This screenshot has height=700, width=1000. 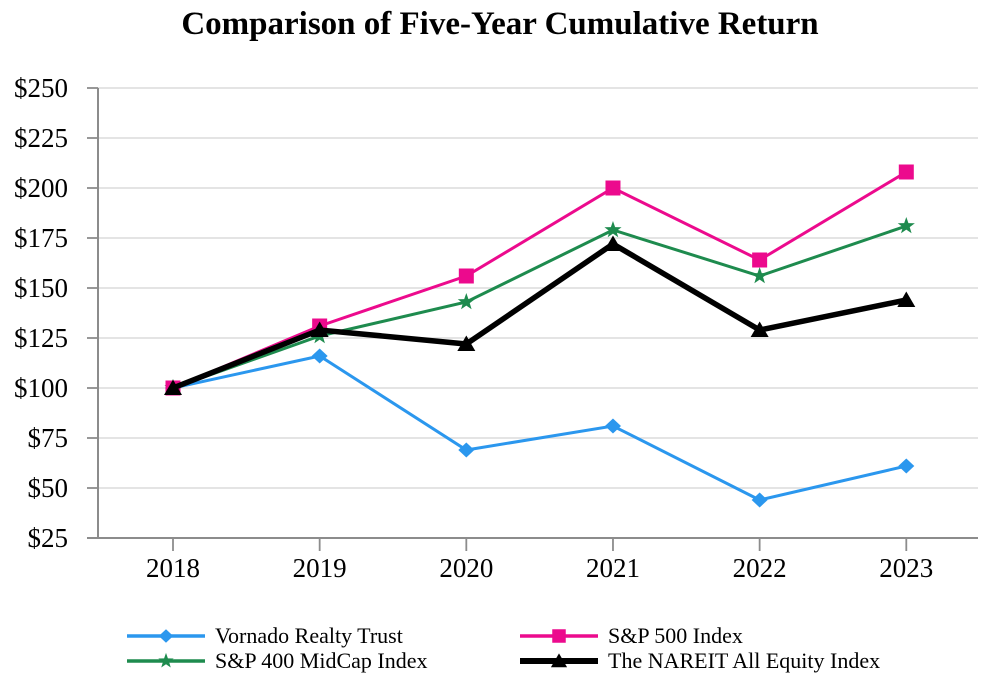 I want to click on y-tick-label: $25, so click(x=48, y=538).